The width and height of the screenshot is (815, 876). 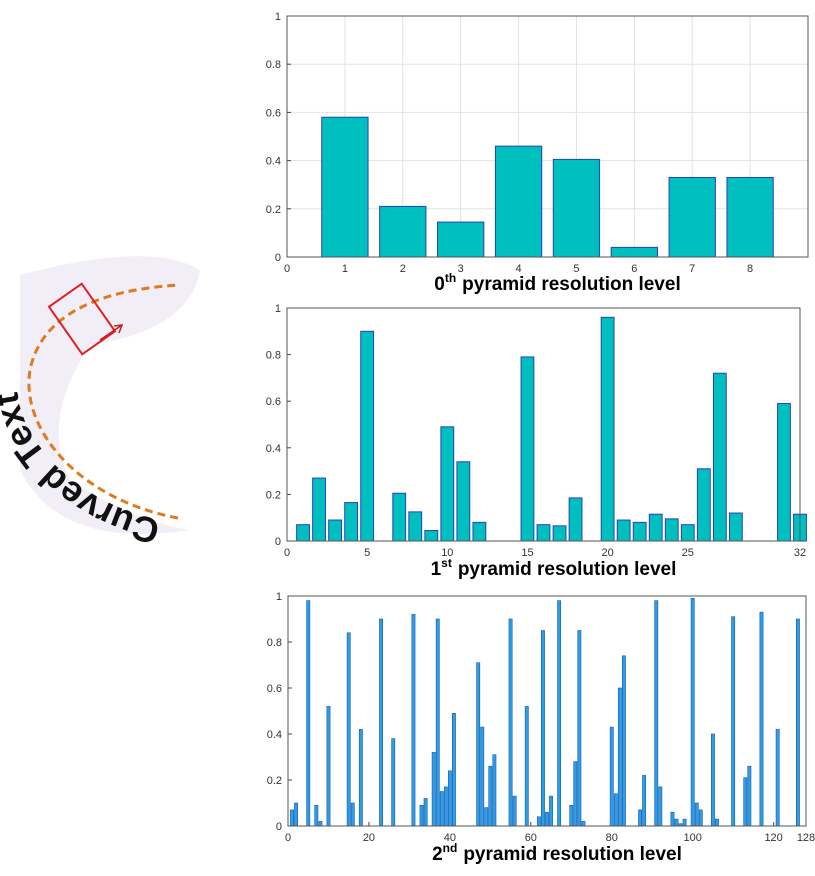 I want to click on x-tick-label: 4, so click(x=518, y=269).